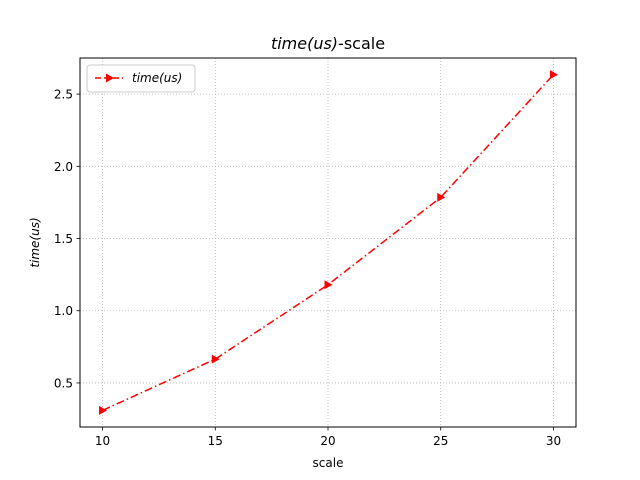 This screenshot has height=480, width=640. What do you see at coordinates (440, 441) in the screenshot?
I see `x-tick-label: 25` at bounding box center [440, 441].